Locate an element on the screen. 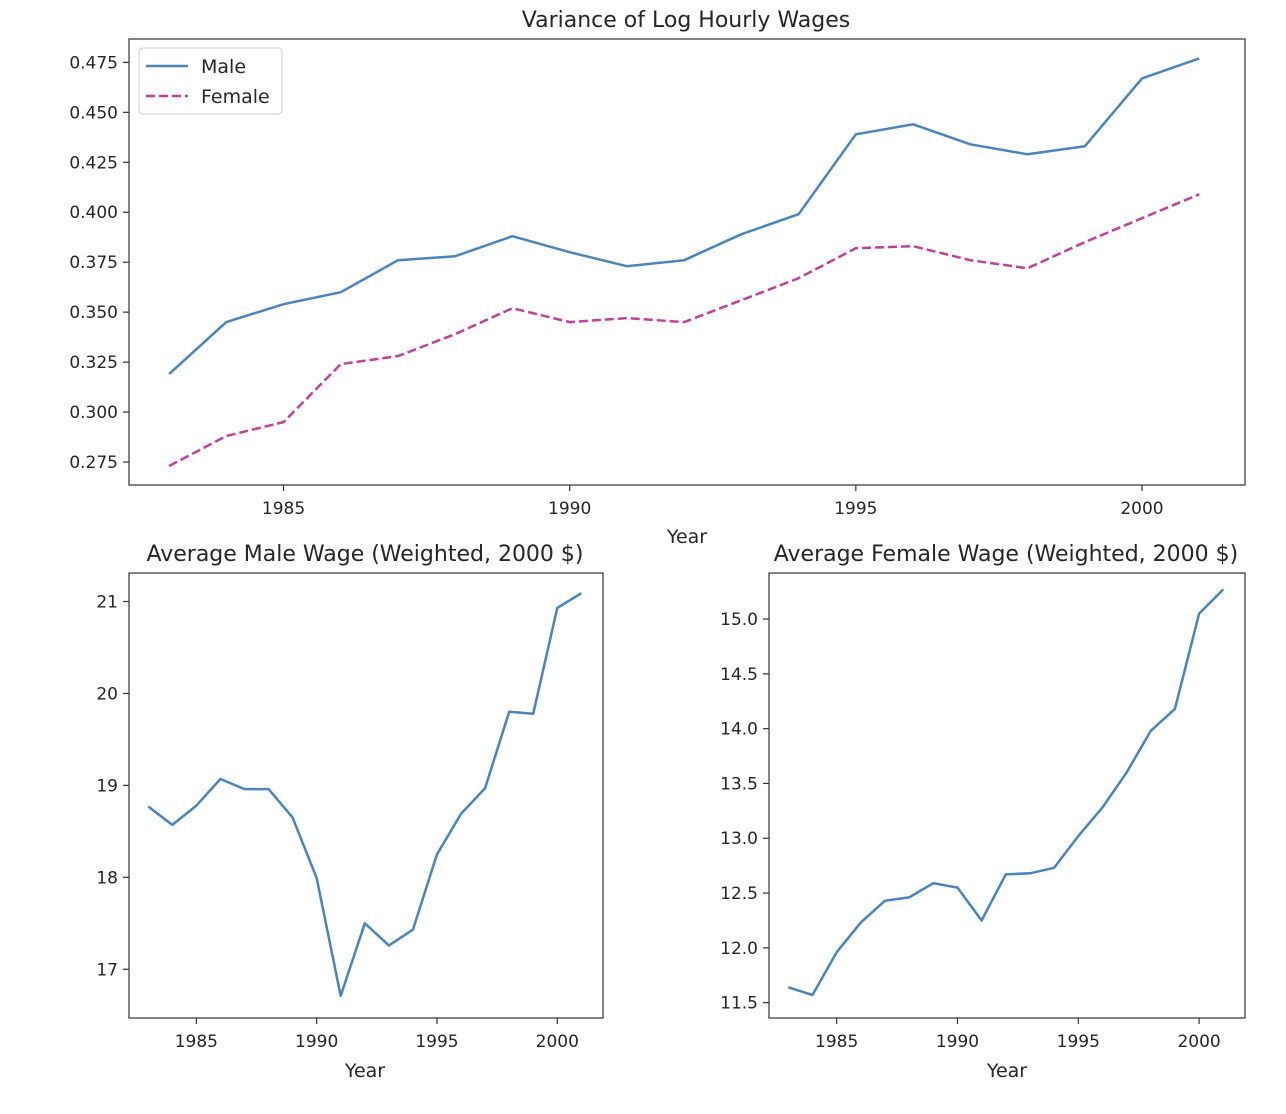  female-wage-plot-frame is located at coordinates (1007, 795).